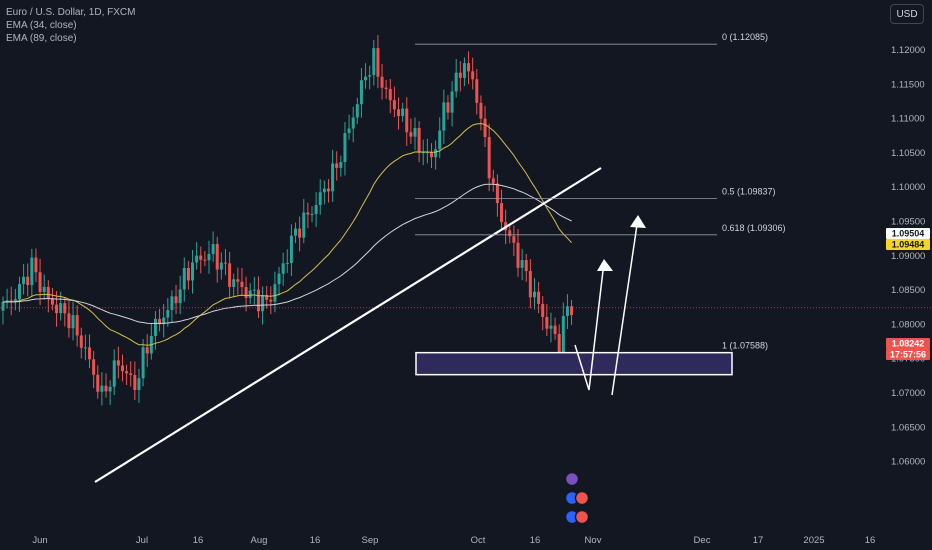 The height and width of the screenshot is (550, 932). I want to click on event-icons, so click(577, 498).